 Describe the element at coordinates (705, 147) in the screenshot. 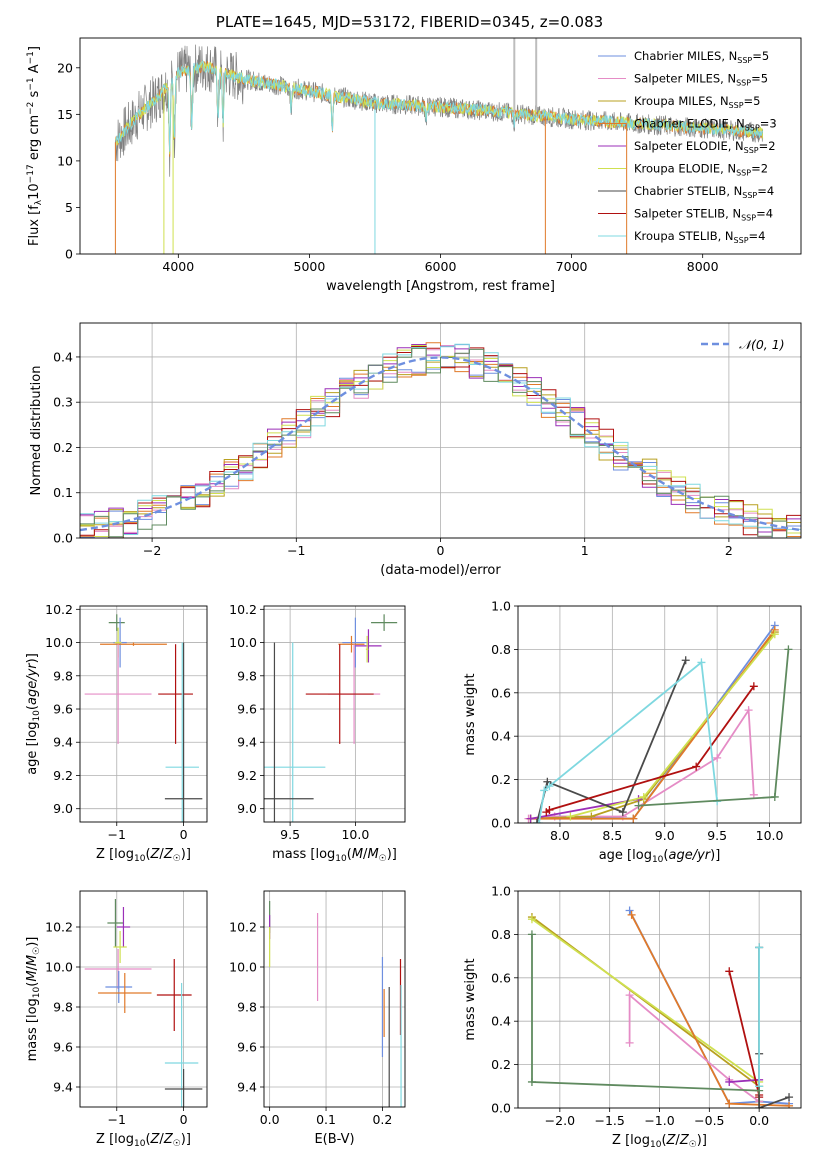

I see `legend-label: Salpeter ELODIE, NSSP=2` at that location.